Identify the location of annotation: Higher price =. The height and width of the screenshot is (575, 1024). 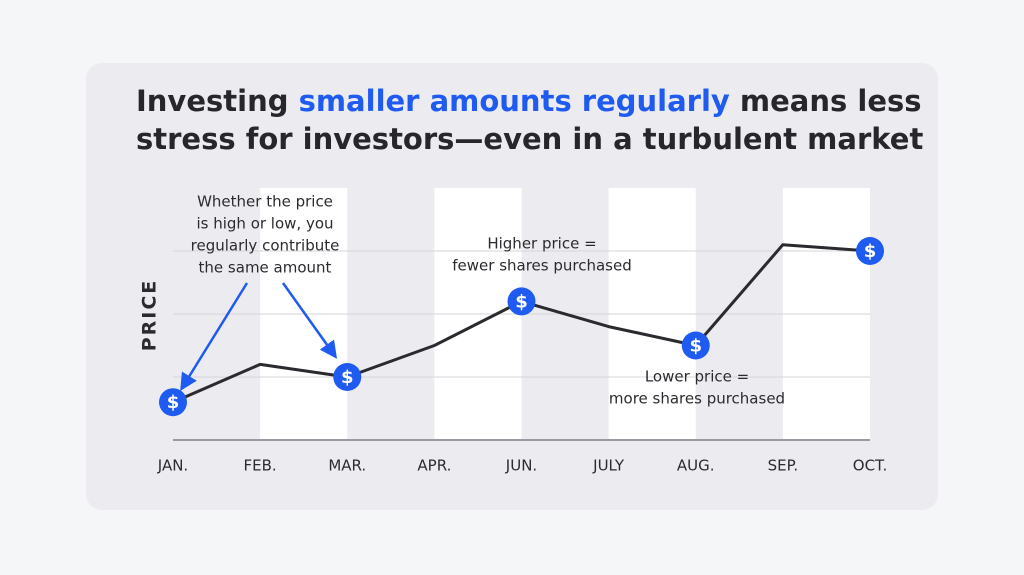
(541, 244).